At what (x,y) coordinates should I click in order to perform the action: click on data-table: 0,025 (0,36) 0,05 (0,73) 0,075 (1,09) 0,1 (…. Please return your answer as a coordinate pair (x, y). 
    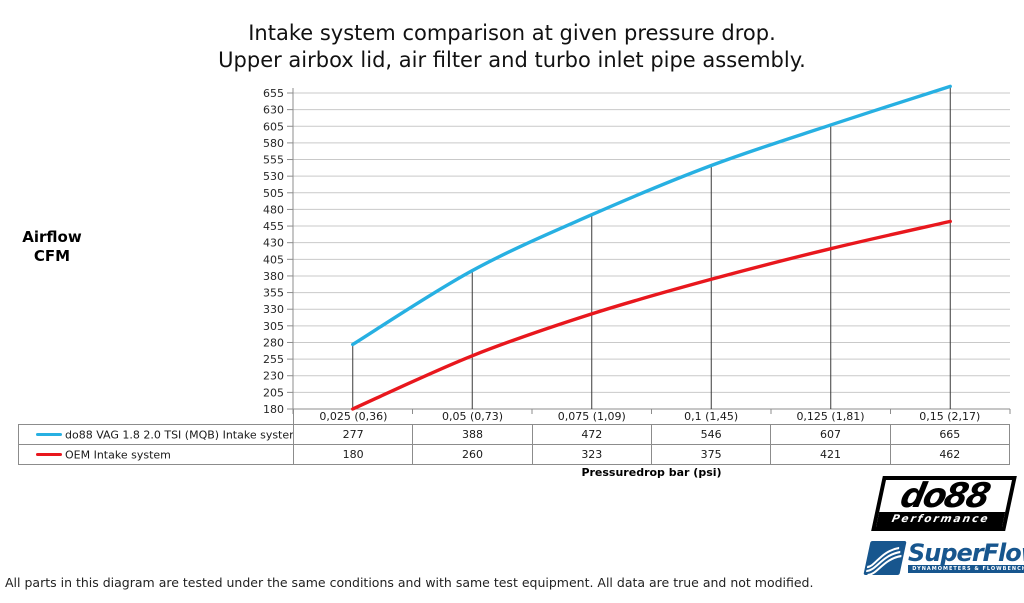
    Looking at the image, I should click on (514, 437).